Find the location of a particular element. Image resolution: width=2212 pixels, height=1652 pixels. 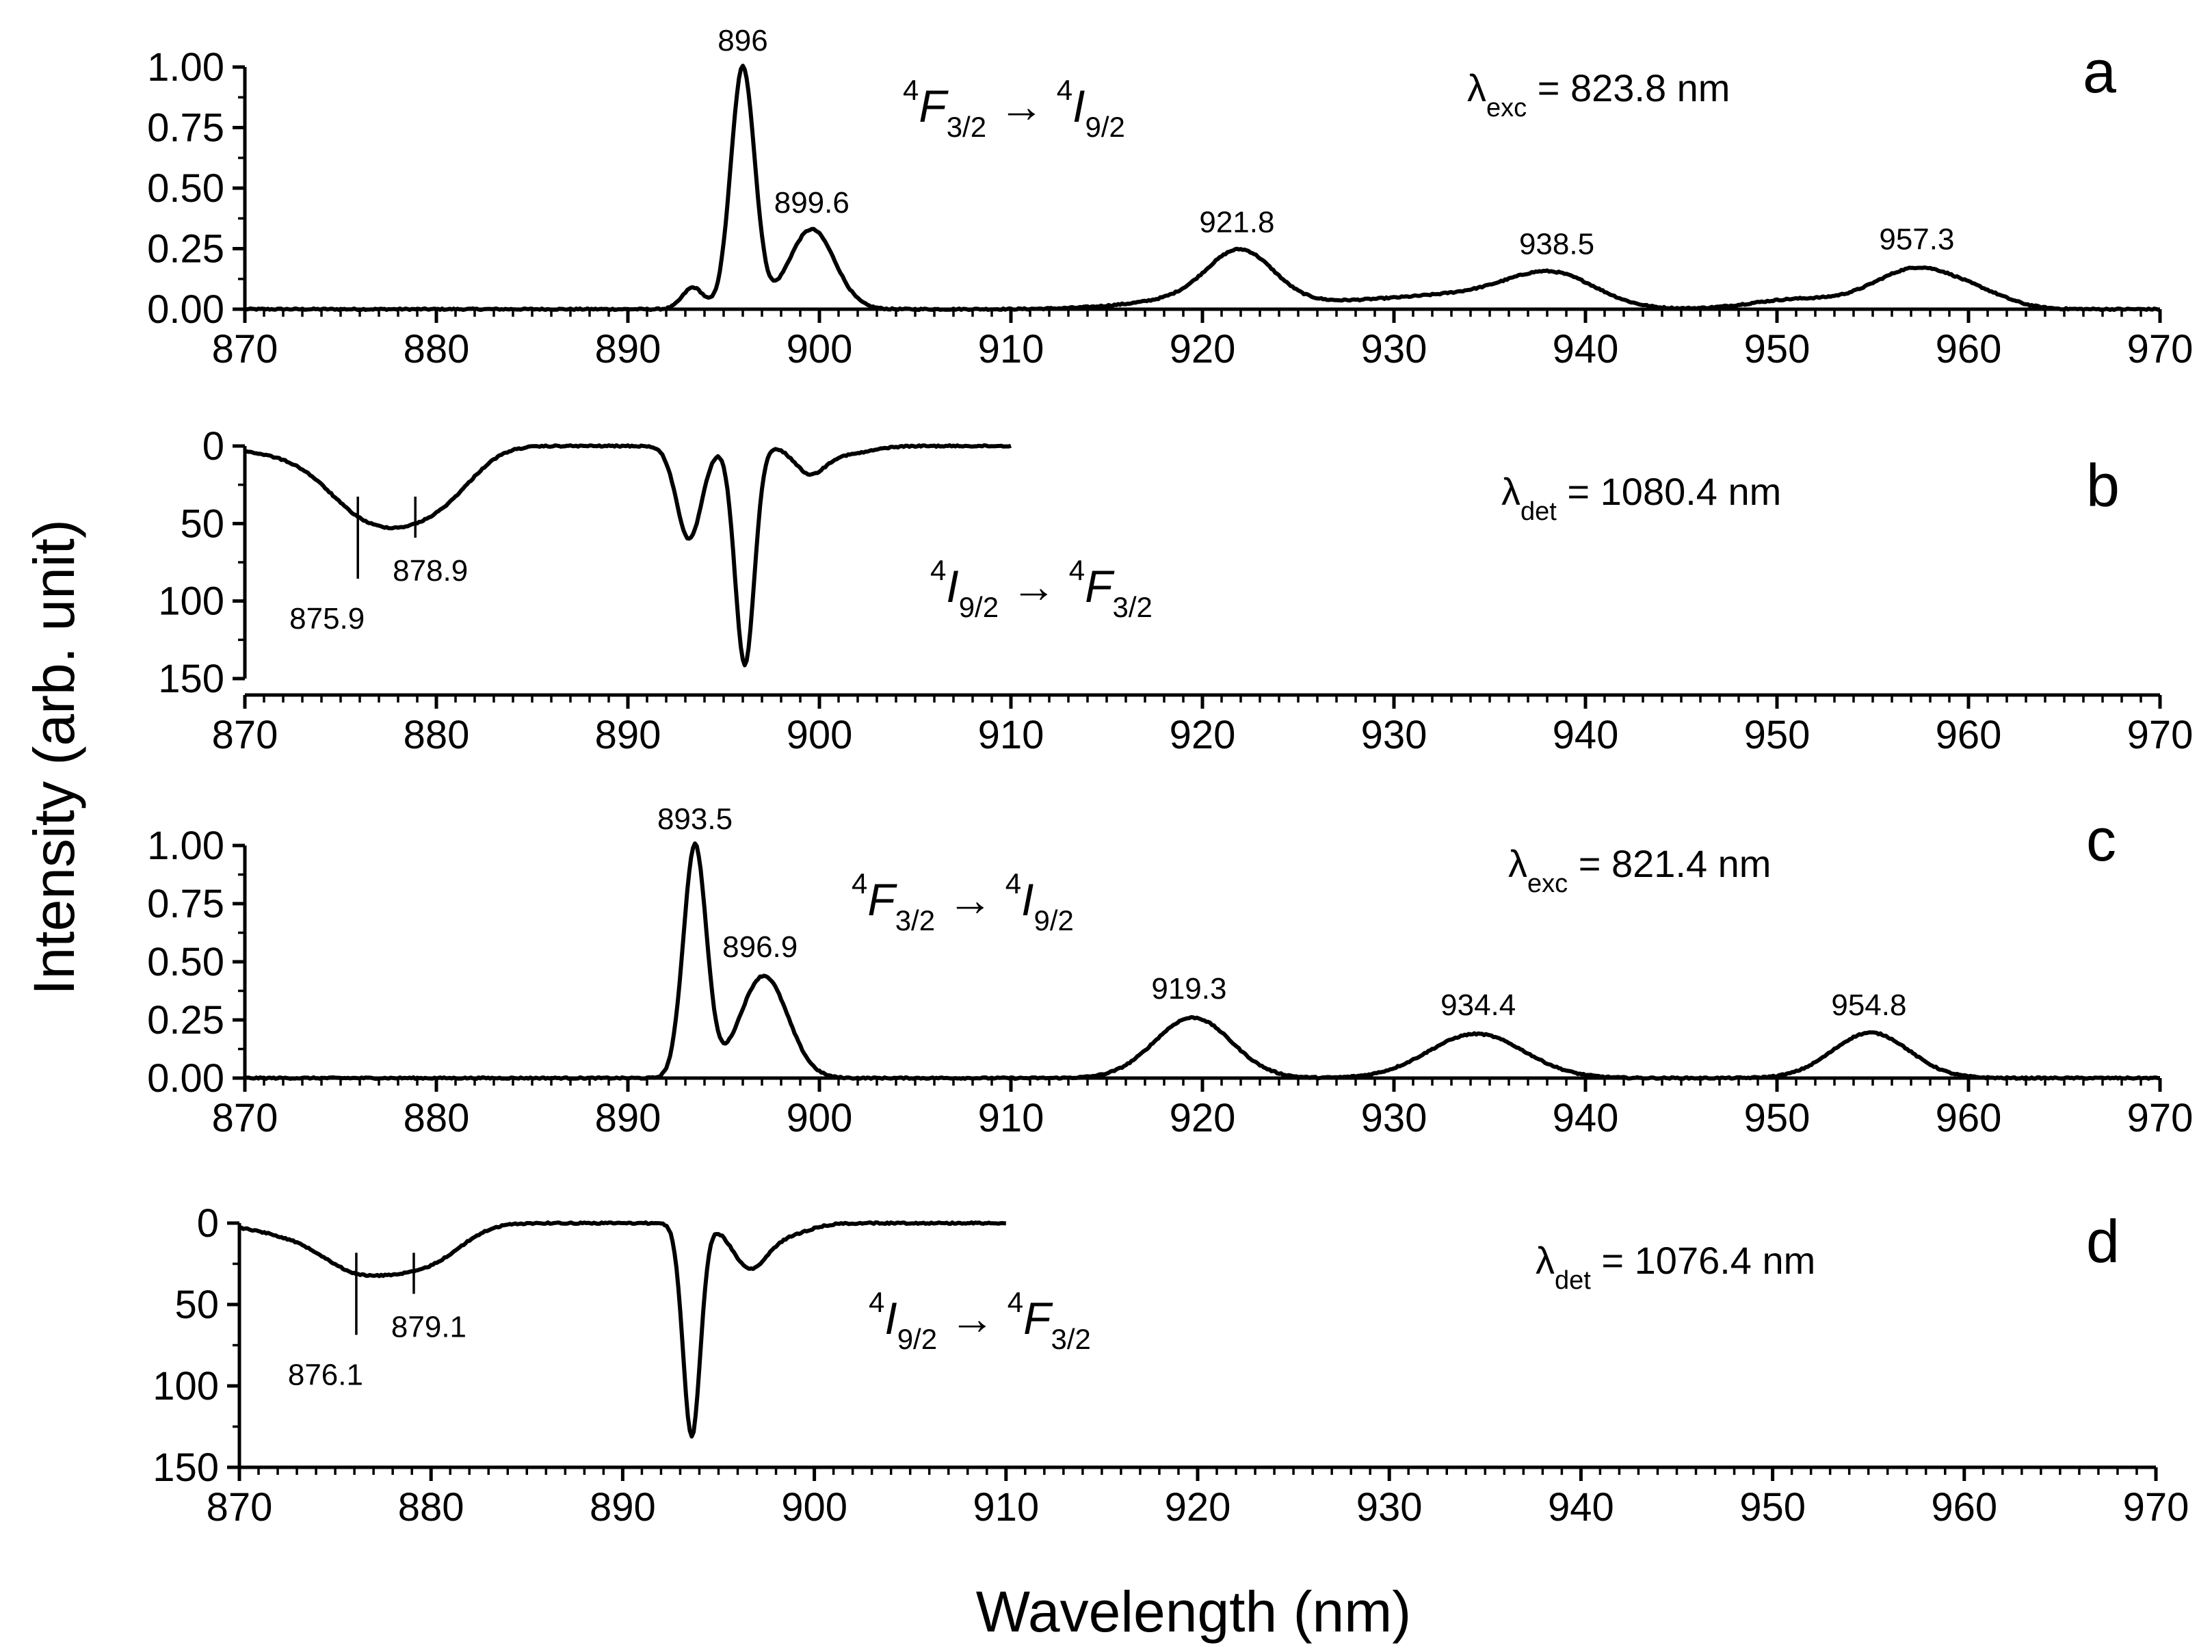

spectrum-line-d is located at coordinates (622, 1329).